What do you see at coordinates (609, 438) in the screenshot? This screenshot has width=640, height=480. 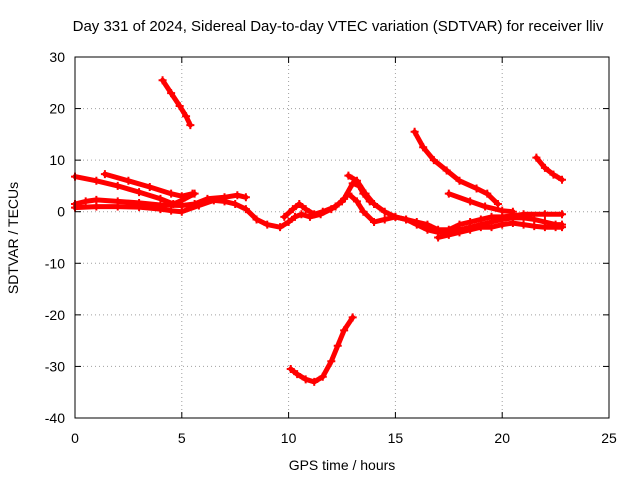 I see `x-tick-label: 25` at bounding box center [609, 438].